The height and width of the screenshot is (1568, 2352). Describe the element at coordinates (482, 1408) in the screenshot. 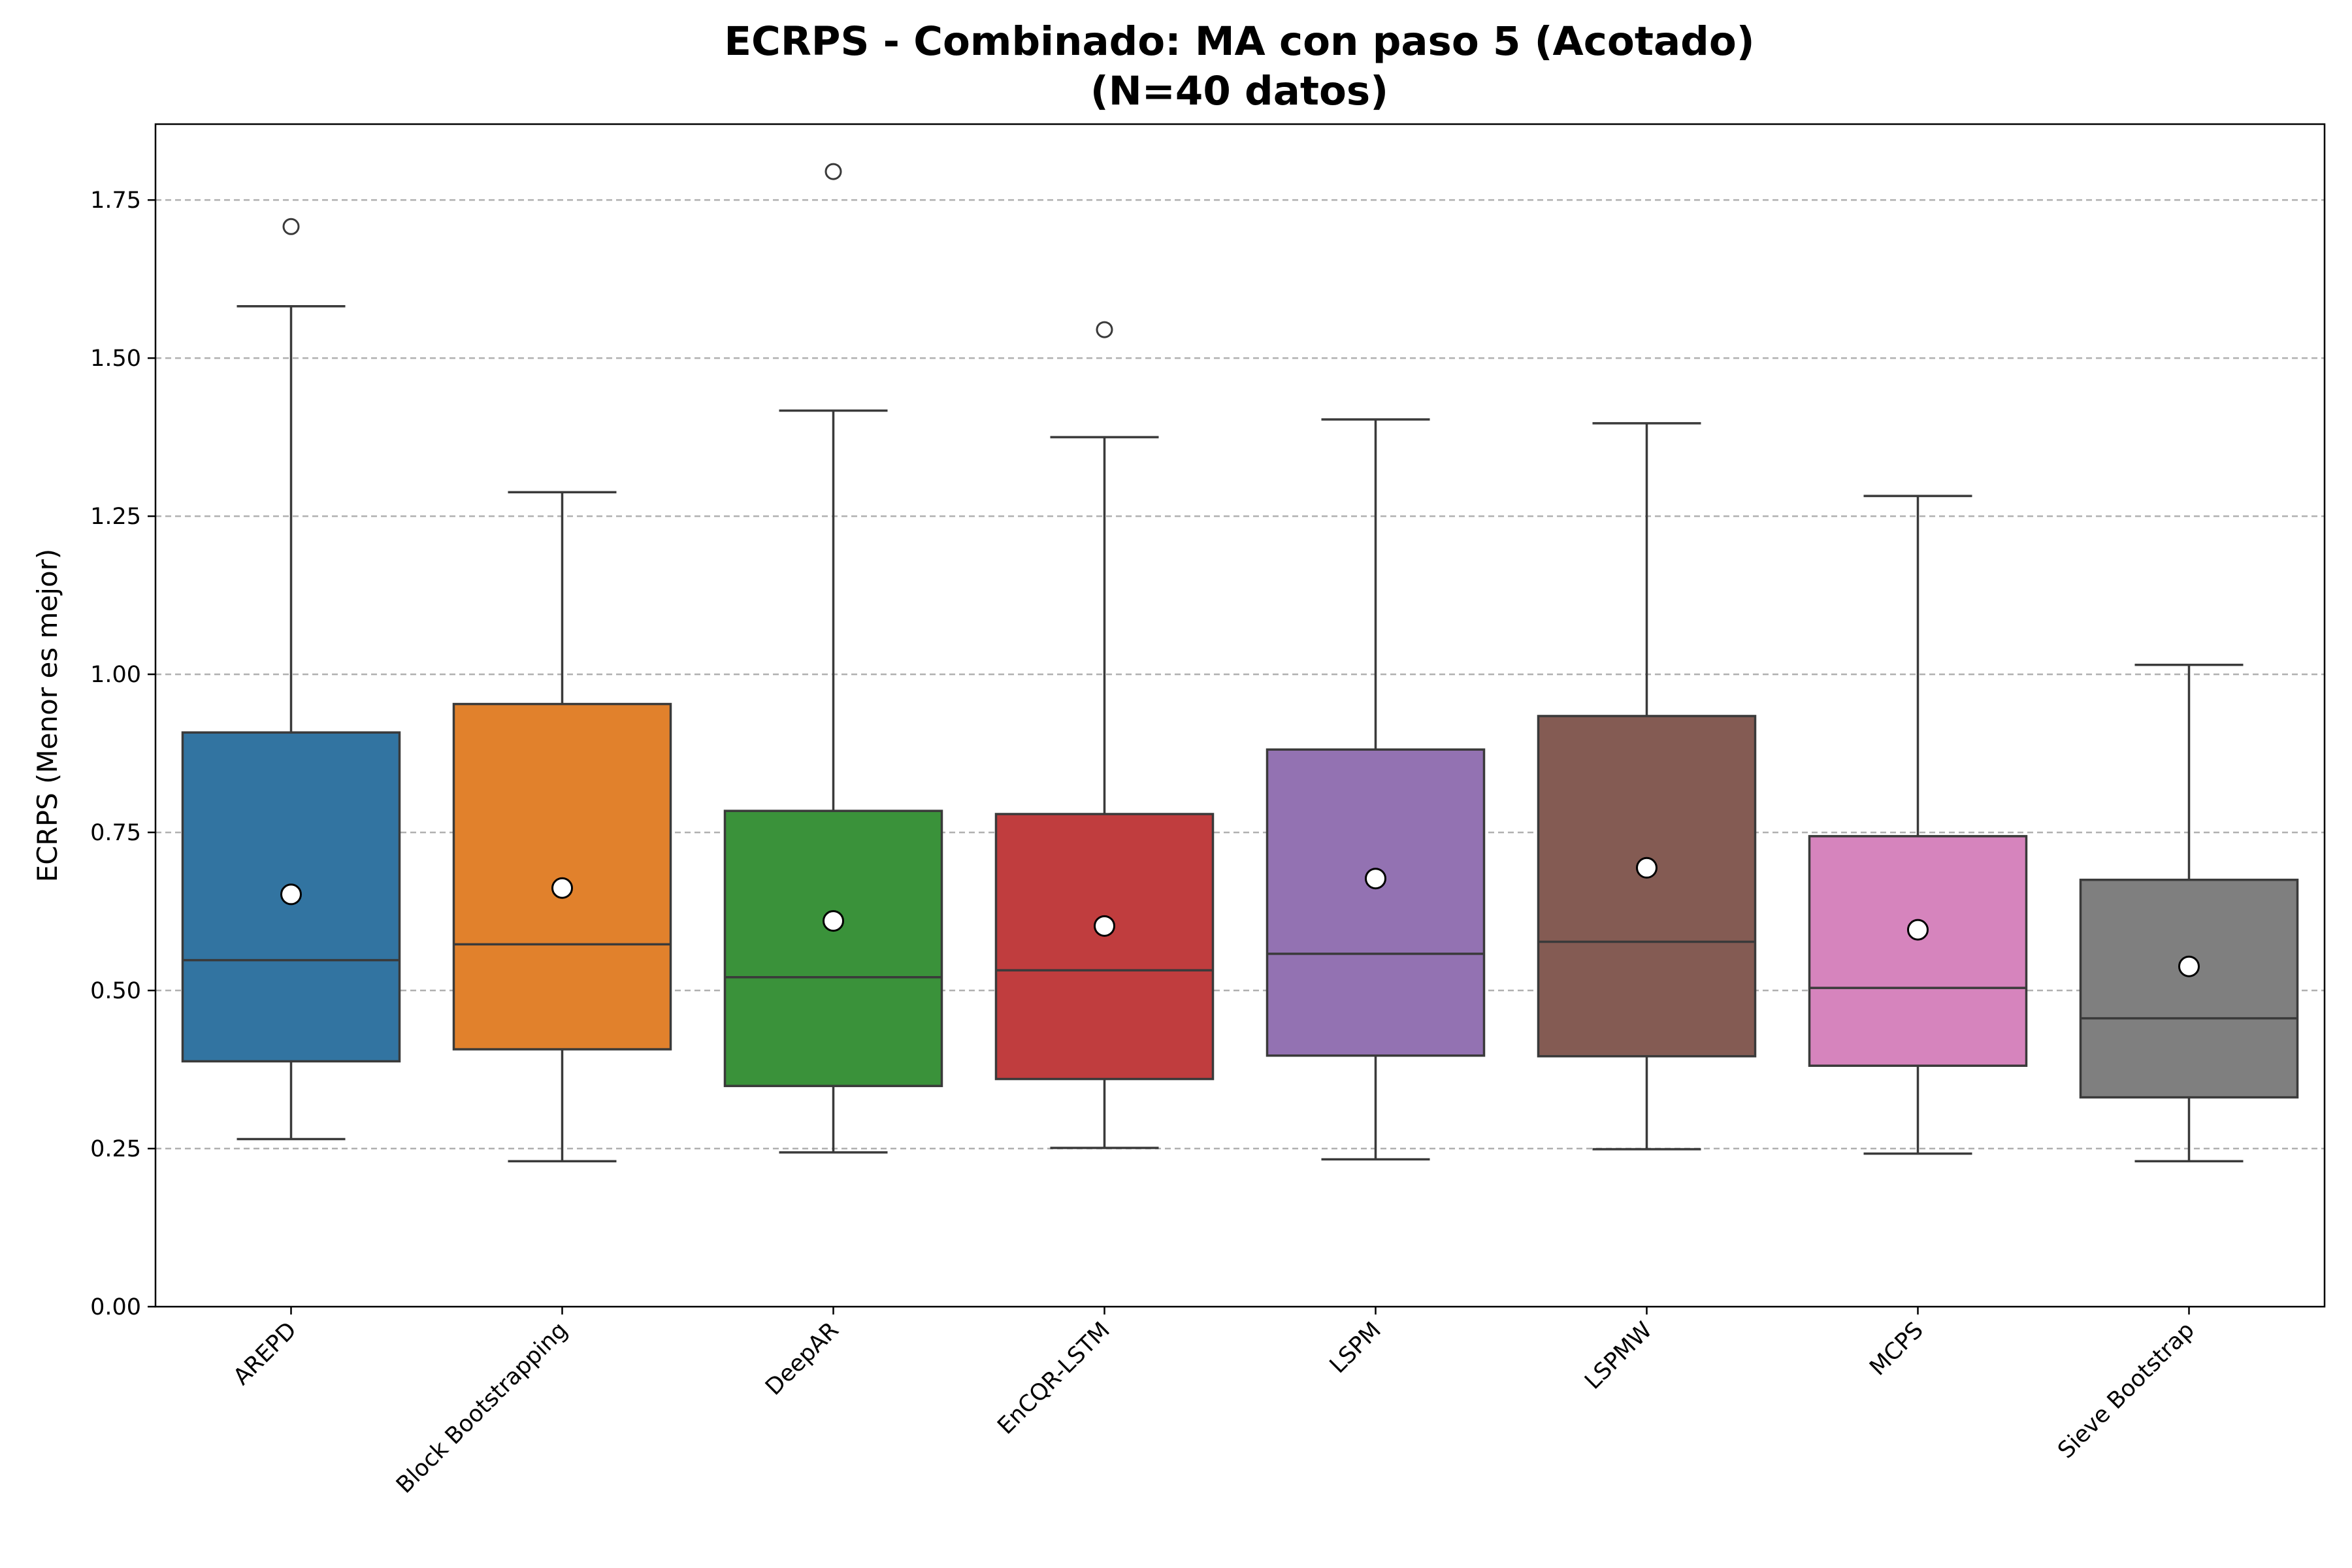

I see `x-tick-label: Block Bootstrapping` at that location.